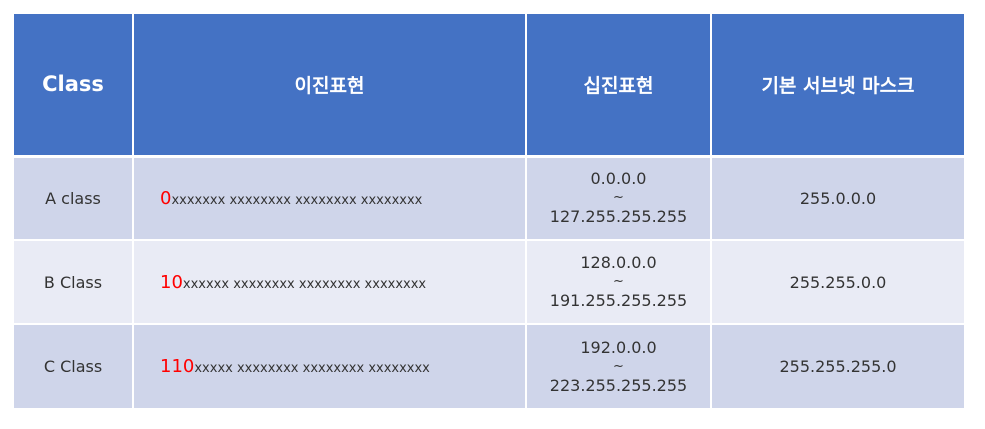 This screenshot has height=429, width=985. I want to click on binary-rest: xxxxxxx xxxxxxxx xxxxxxxx xxxxxxxx, so click(297, 200).